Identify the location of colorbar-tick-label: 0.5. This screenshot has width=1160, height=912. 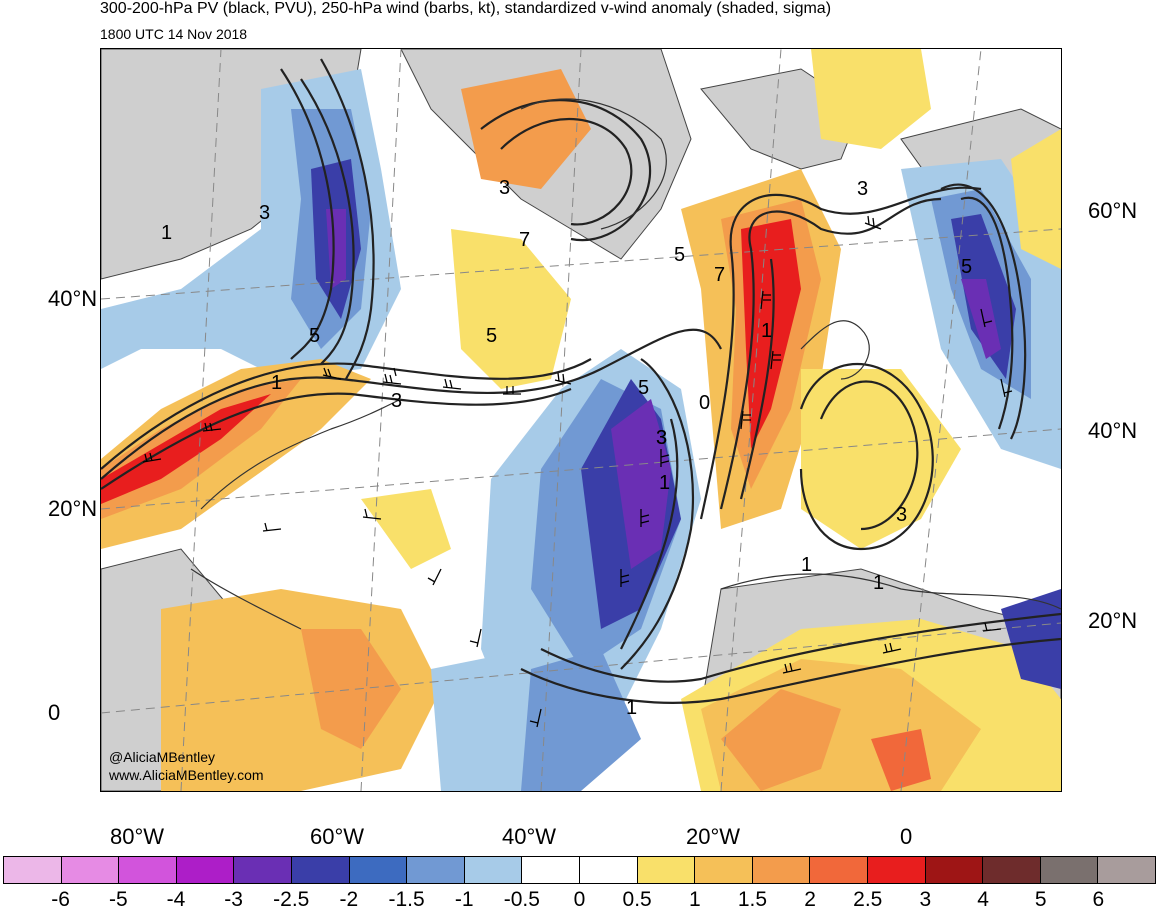
(637, 899).